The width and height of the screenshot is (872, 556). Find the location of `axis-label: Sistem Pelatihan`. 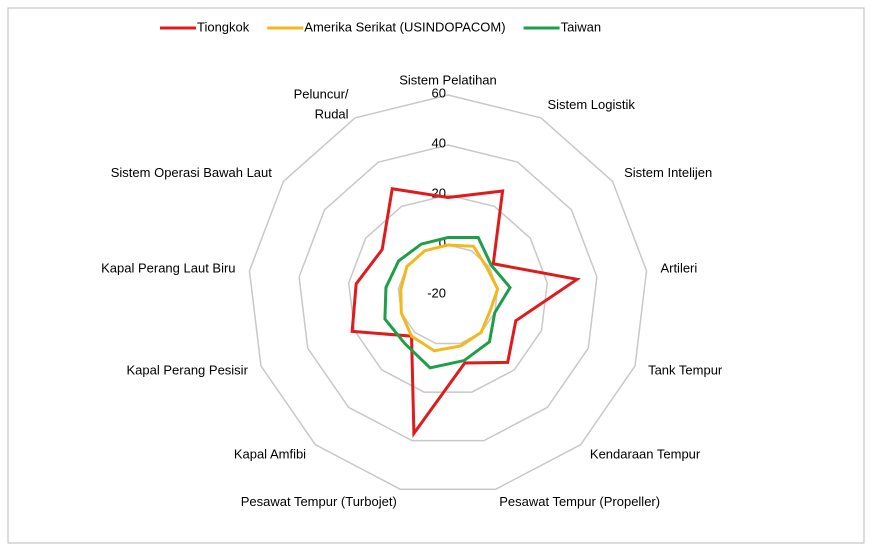

axis-label: Sistem Pelatihan is located at coordinates (448, 79).